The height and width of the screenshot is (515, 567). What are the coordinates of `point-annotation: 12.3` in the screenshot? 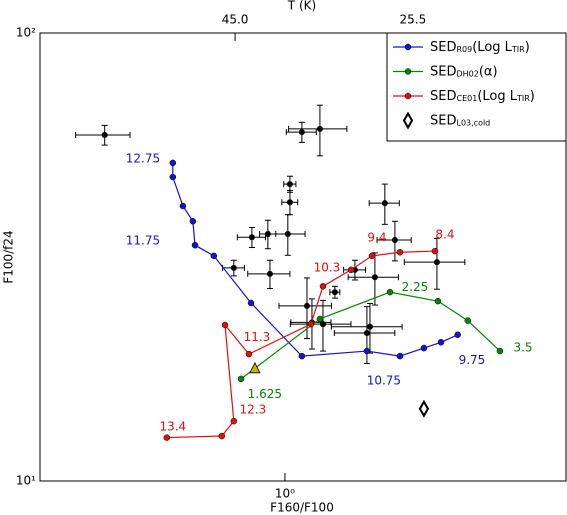 It's located at (252, 410).